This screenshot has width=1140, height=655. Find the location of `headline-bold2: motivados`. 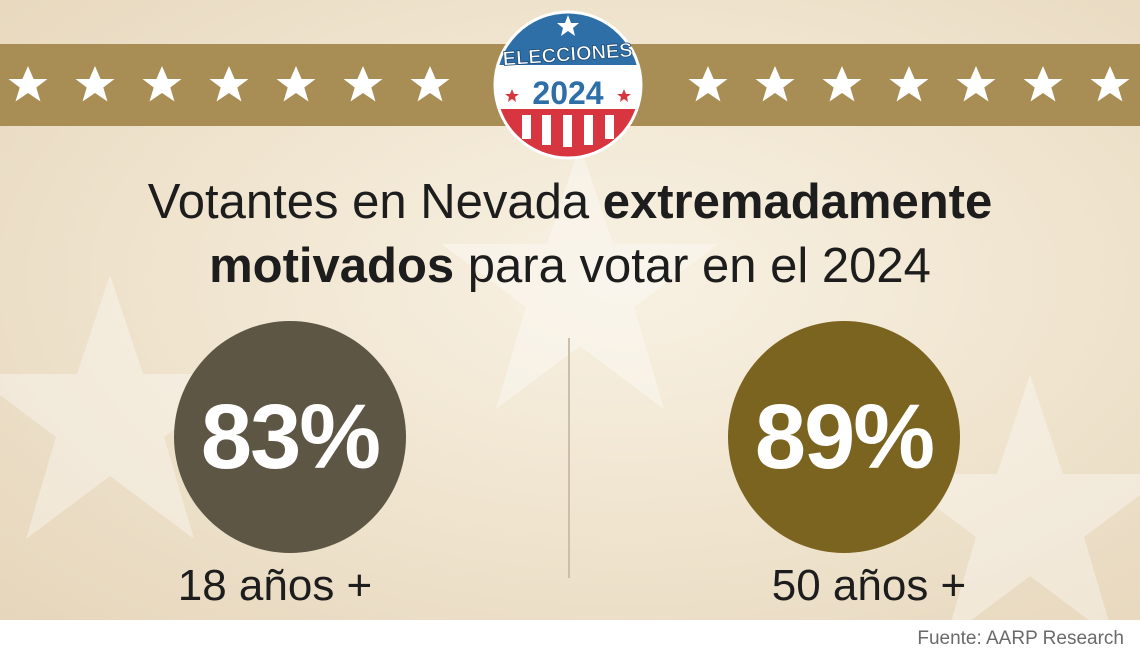

headline-bold2: motivados is located at coordinates (332, 266).